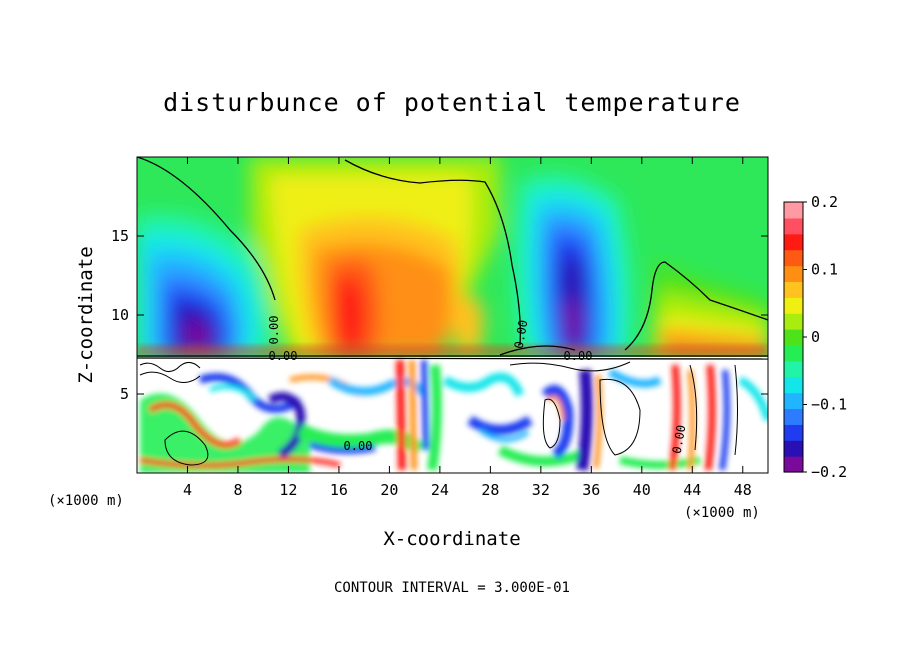 This screenshot has height=654, width=904. What do you see at coordinates (541, 490) in the screenshot?
I see `x-tick-label: 32` at bounding box center [541, 490].